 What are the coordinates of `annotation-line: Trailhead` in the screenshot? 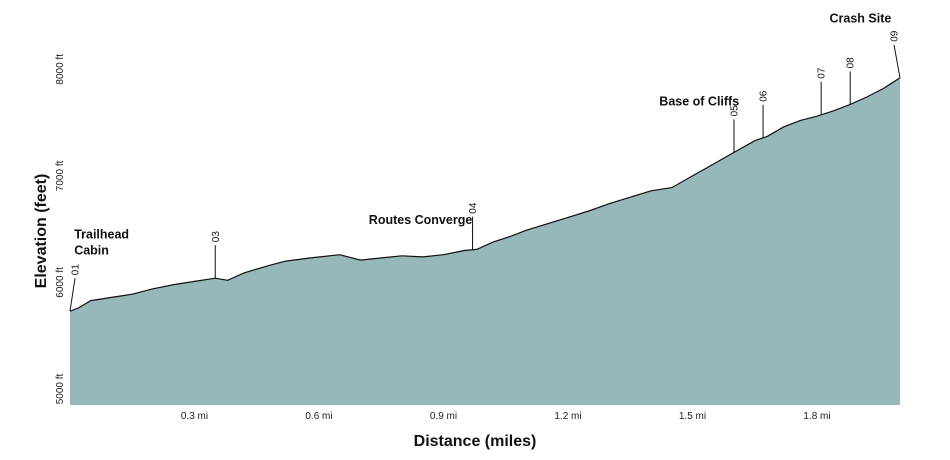 It's located at (101, 235).